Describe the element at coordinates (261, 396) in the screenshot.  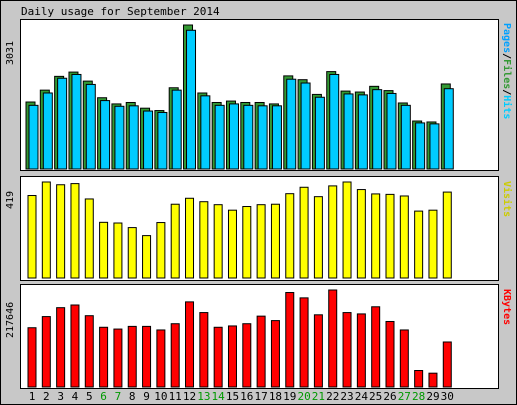
I see `day-label-17: 17` at that location.